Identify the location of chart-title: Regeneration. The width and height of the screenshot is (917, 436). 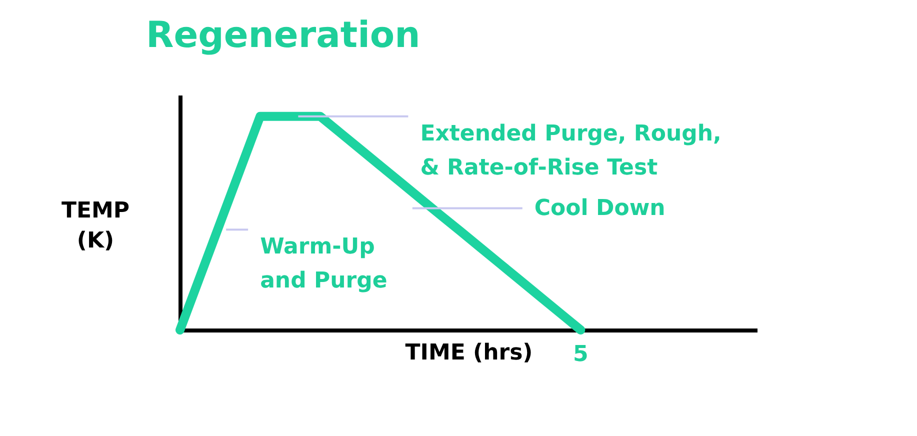
(283, 35).